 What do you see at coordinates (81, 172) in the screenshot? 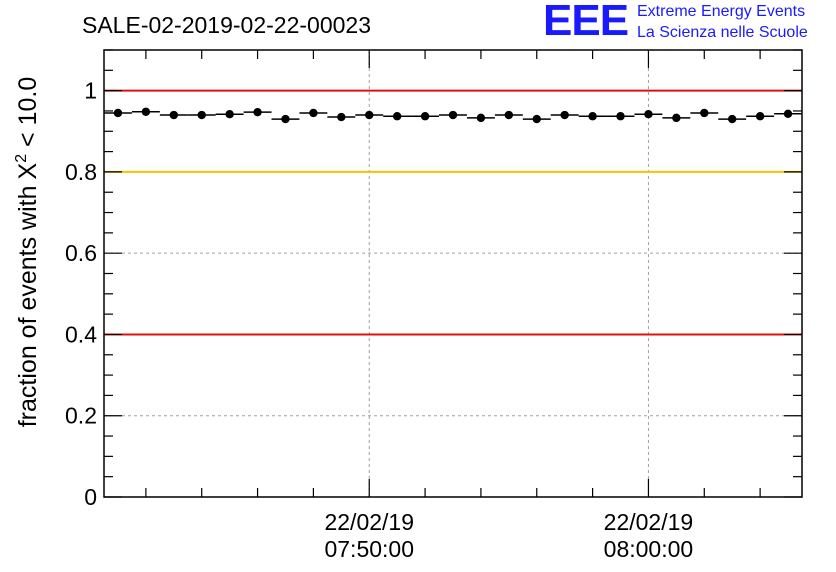
I see `y-tick-label: 0.8` at bounding box center [81, 172].